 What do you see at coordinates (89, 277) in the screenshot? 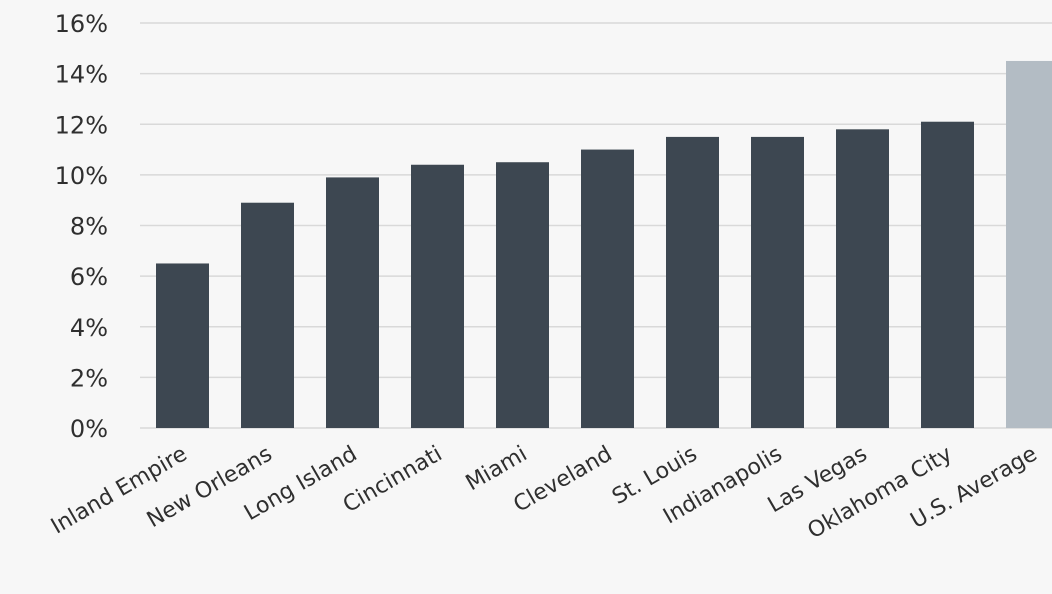
I see `y-tick-label: 6%` at bounding box center [89, 277].